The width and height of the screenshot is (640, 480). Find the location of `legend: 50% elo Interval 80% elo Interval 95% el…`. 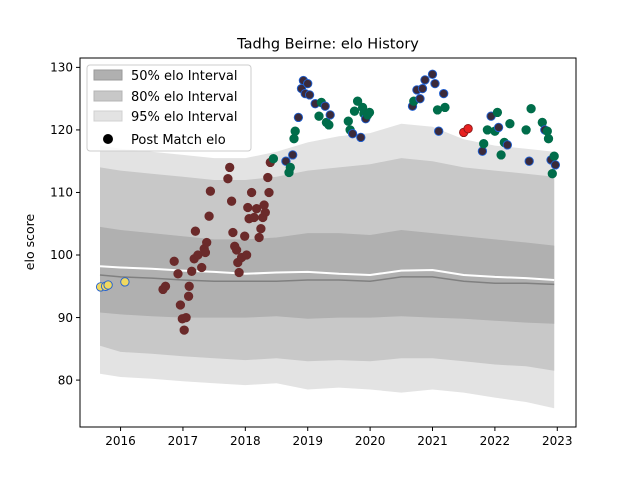

legend: 50% elo Interval 80% elo Interval 95% el… is located at coordinates (169, 108).